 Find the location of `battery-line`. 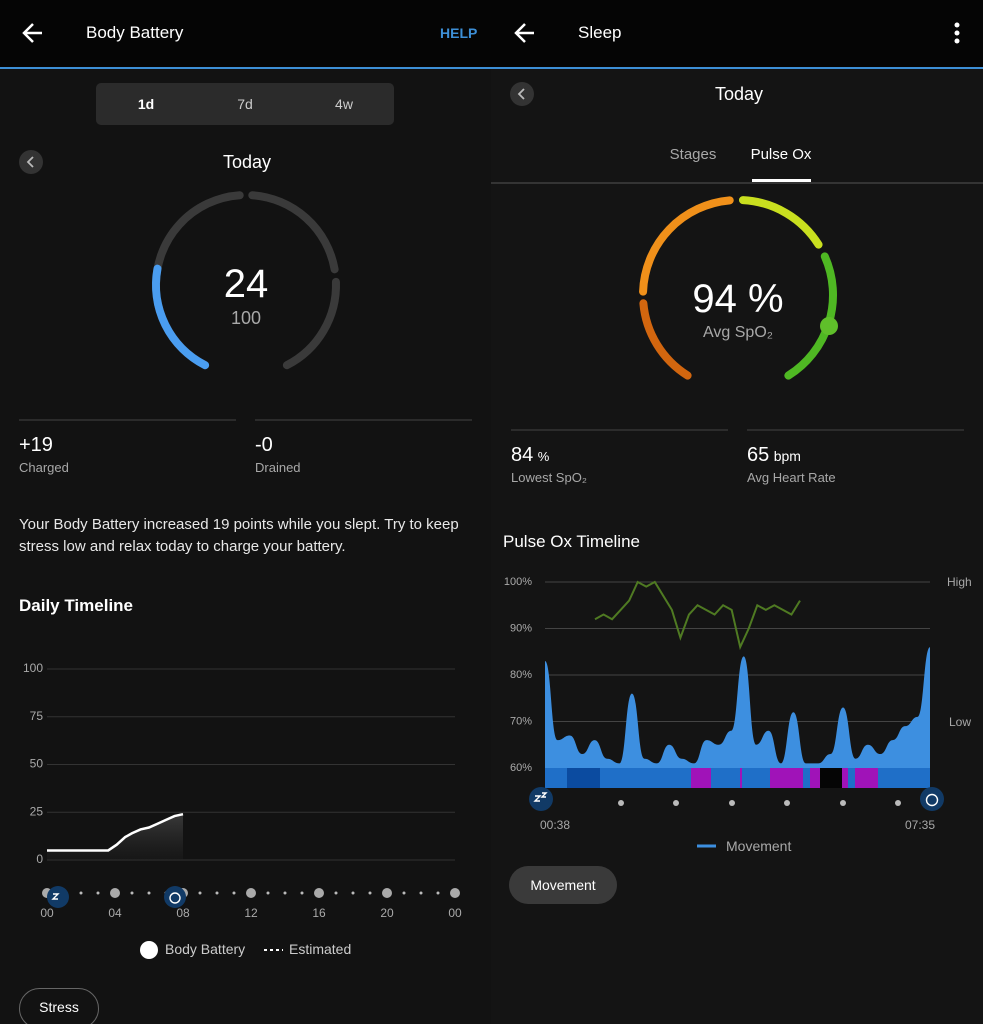

battery-line is located at coordinates (115, 832).